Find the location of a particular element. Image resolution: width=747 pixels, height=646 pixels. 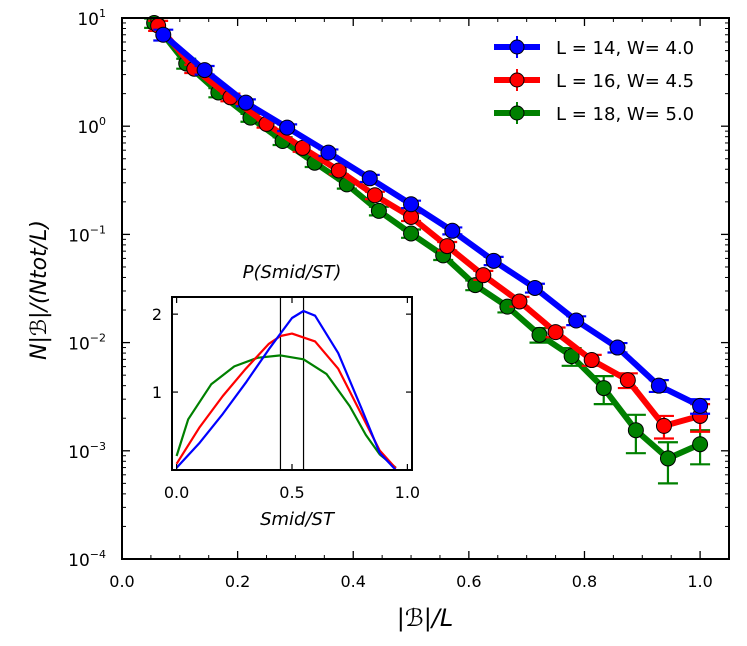

inset-x-tick-label: 0.0 is located at coordinates (176, 492).